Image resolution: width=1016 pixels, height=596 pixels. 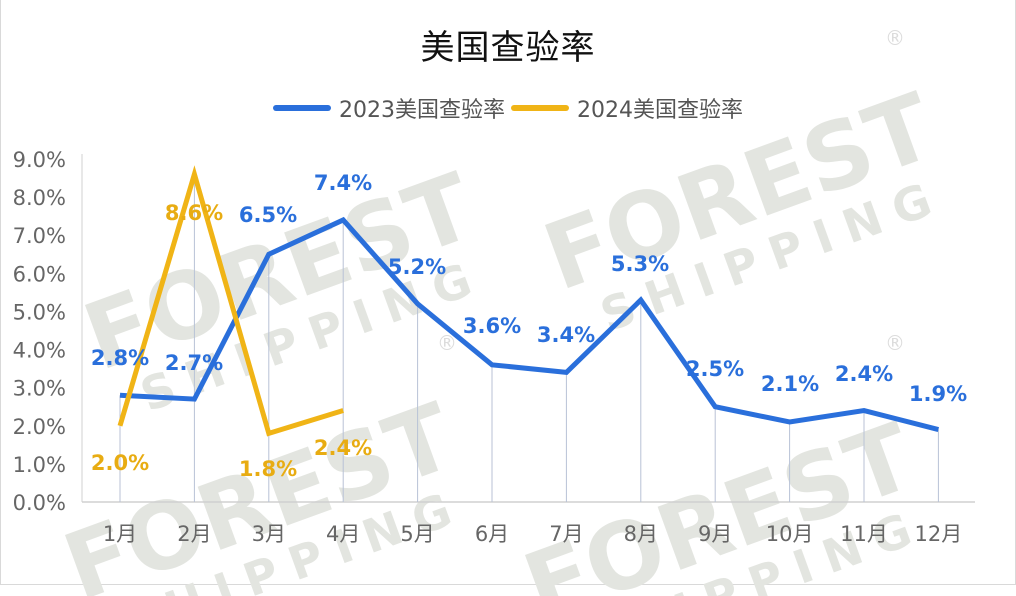 I want to click on x-tick-label: 9月, so click(x=715, y=534).